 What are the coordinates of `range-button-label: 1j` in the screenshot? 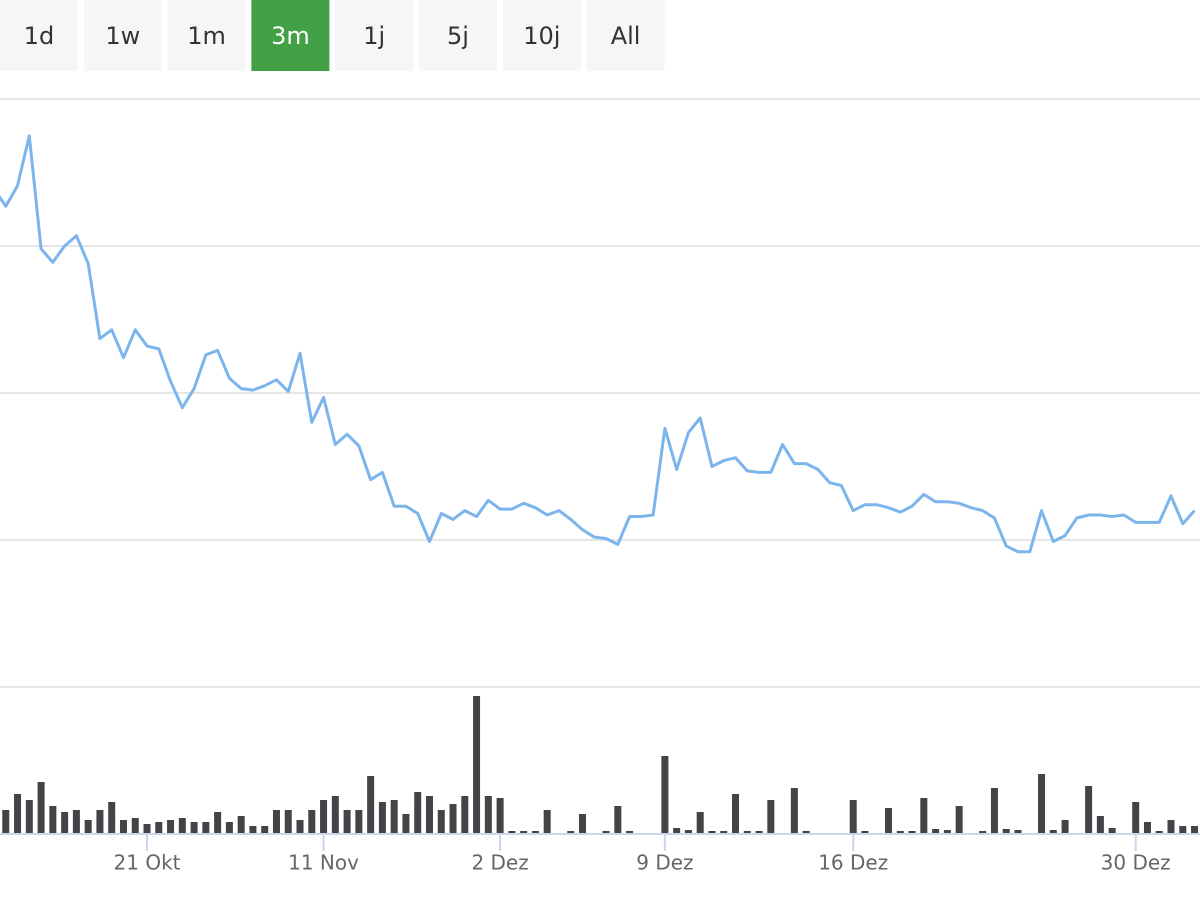 It's located at (374, 36).